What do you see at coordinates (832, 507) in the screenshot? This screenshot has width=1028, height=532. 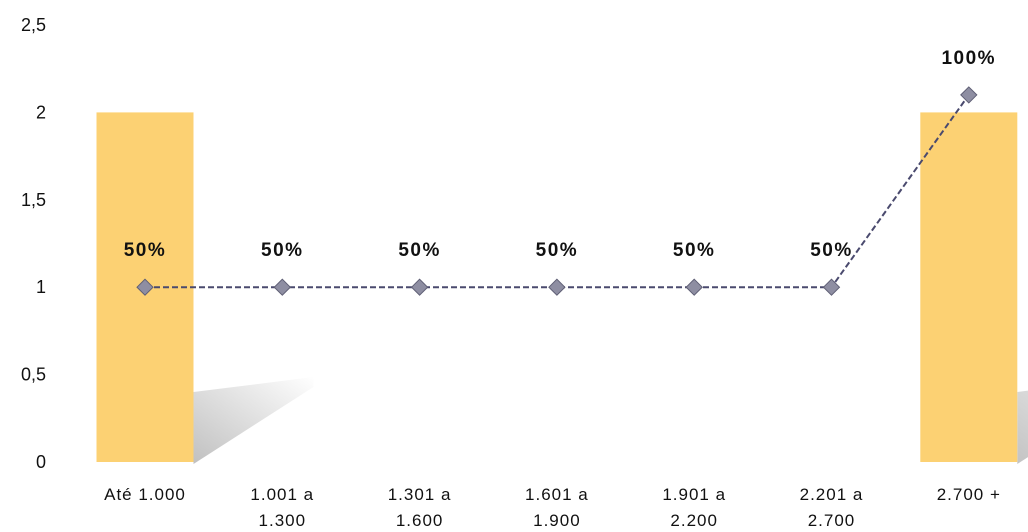 I see `x-tick-label: 2.201 a 2.700` at bounding box center [832, 507].